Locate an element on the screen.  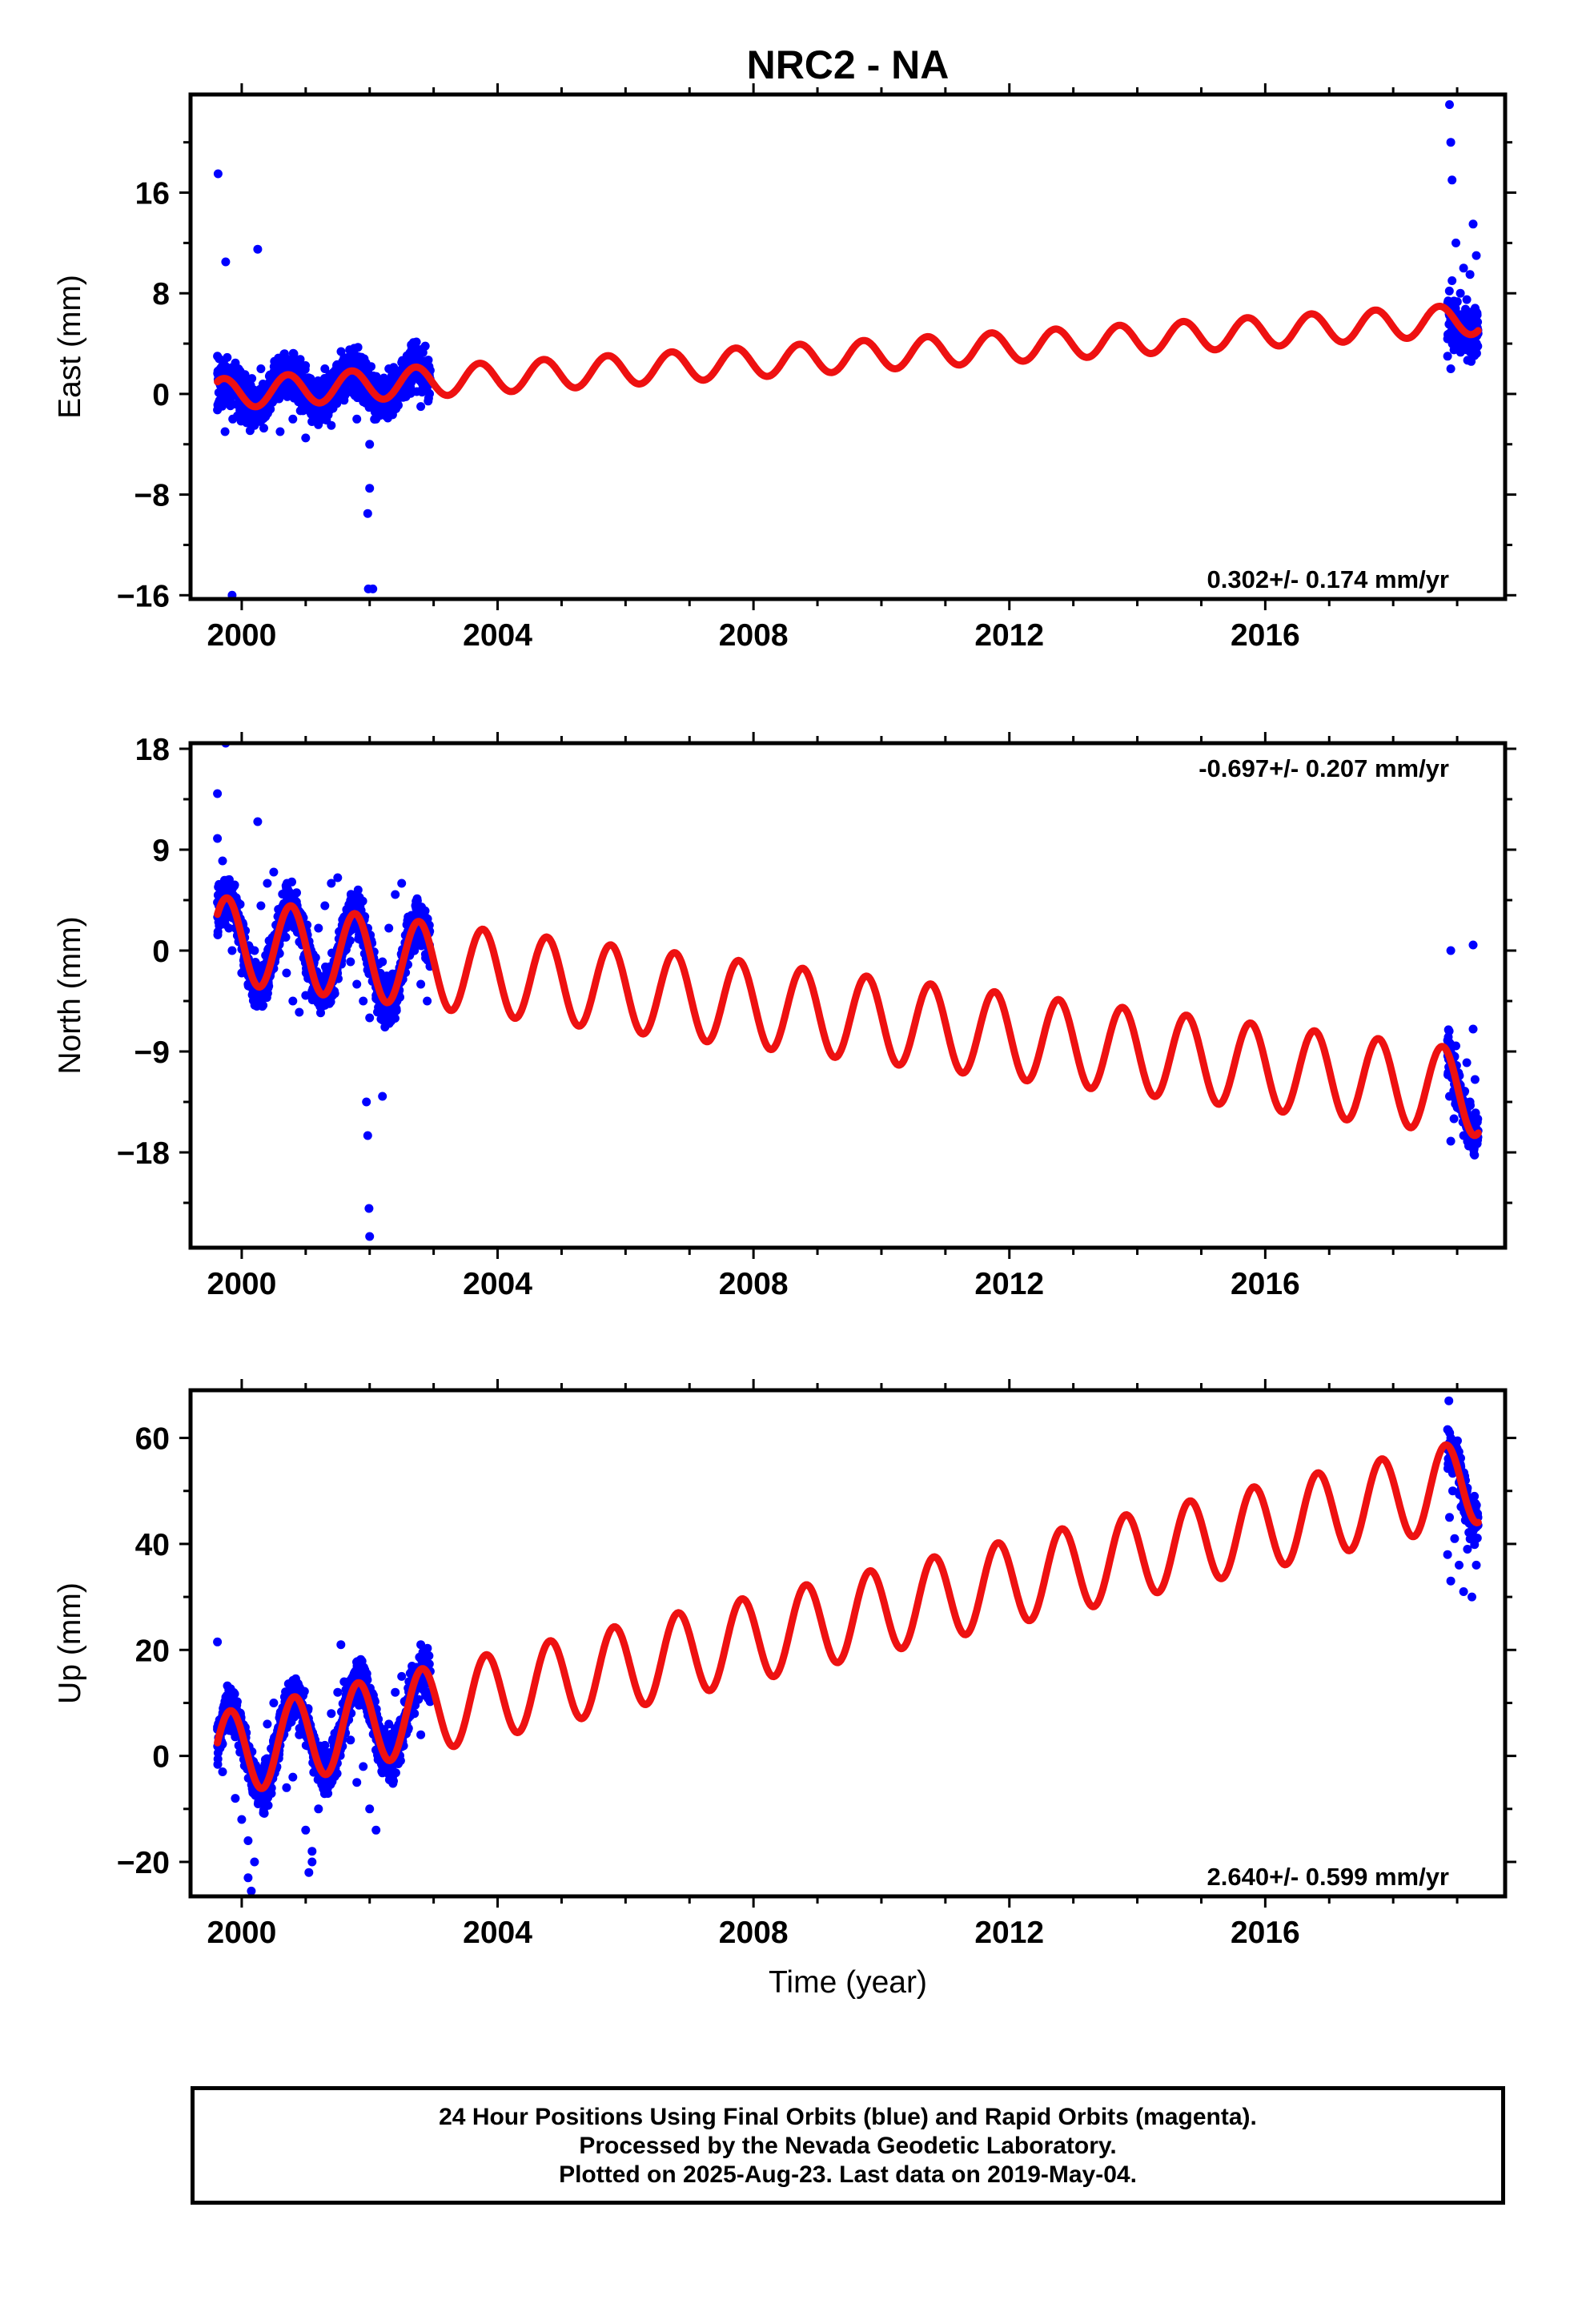
chart-title: NRC2 - NA is located at coordinates (848, 64).